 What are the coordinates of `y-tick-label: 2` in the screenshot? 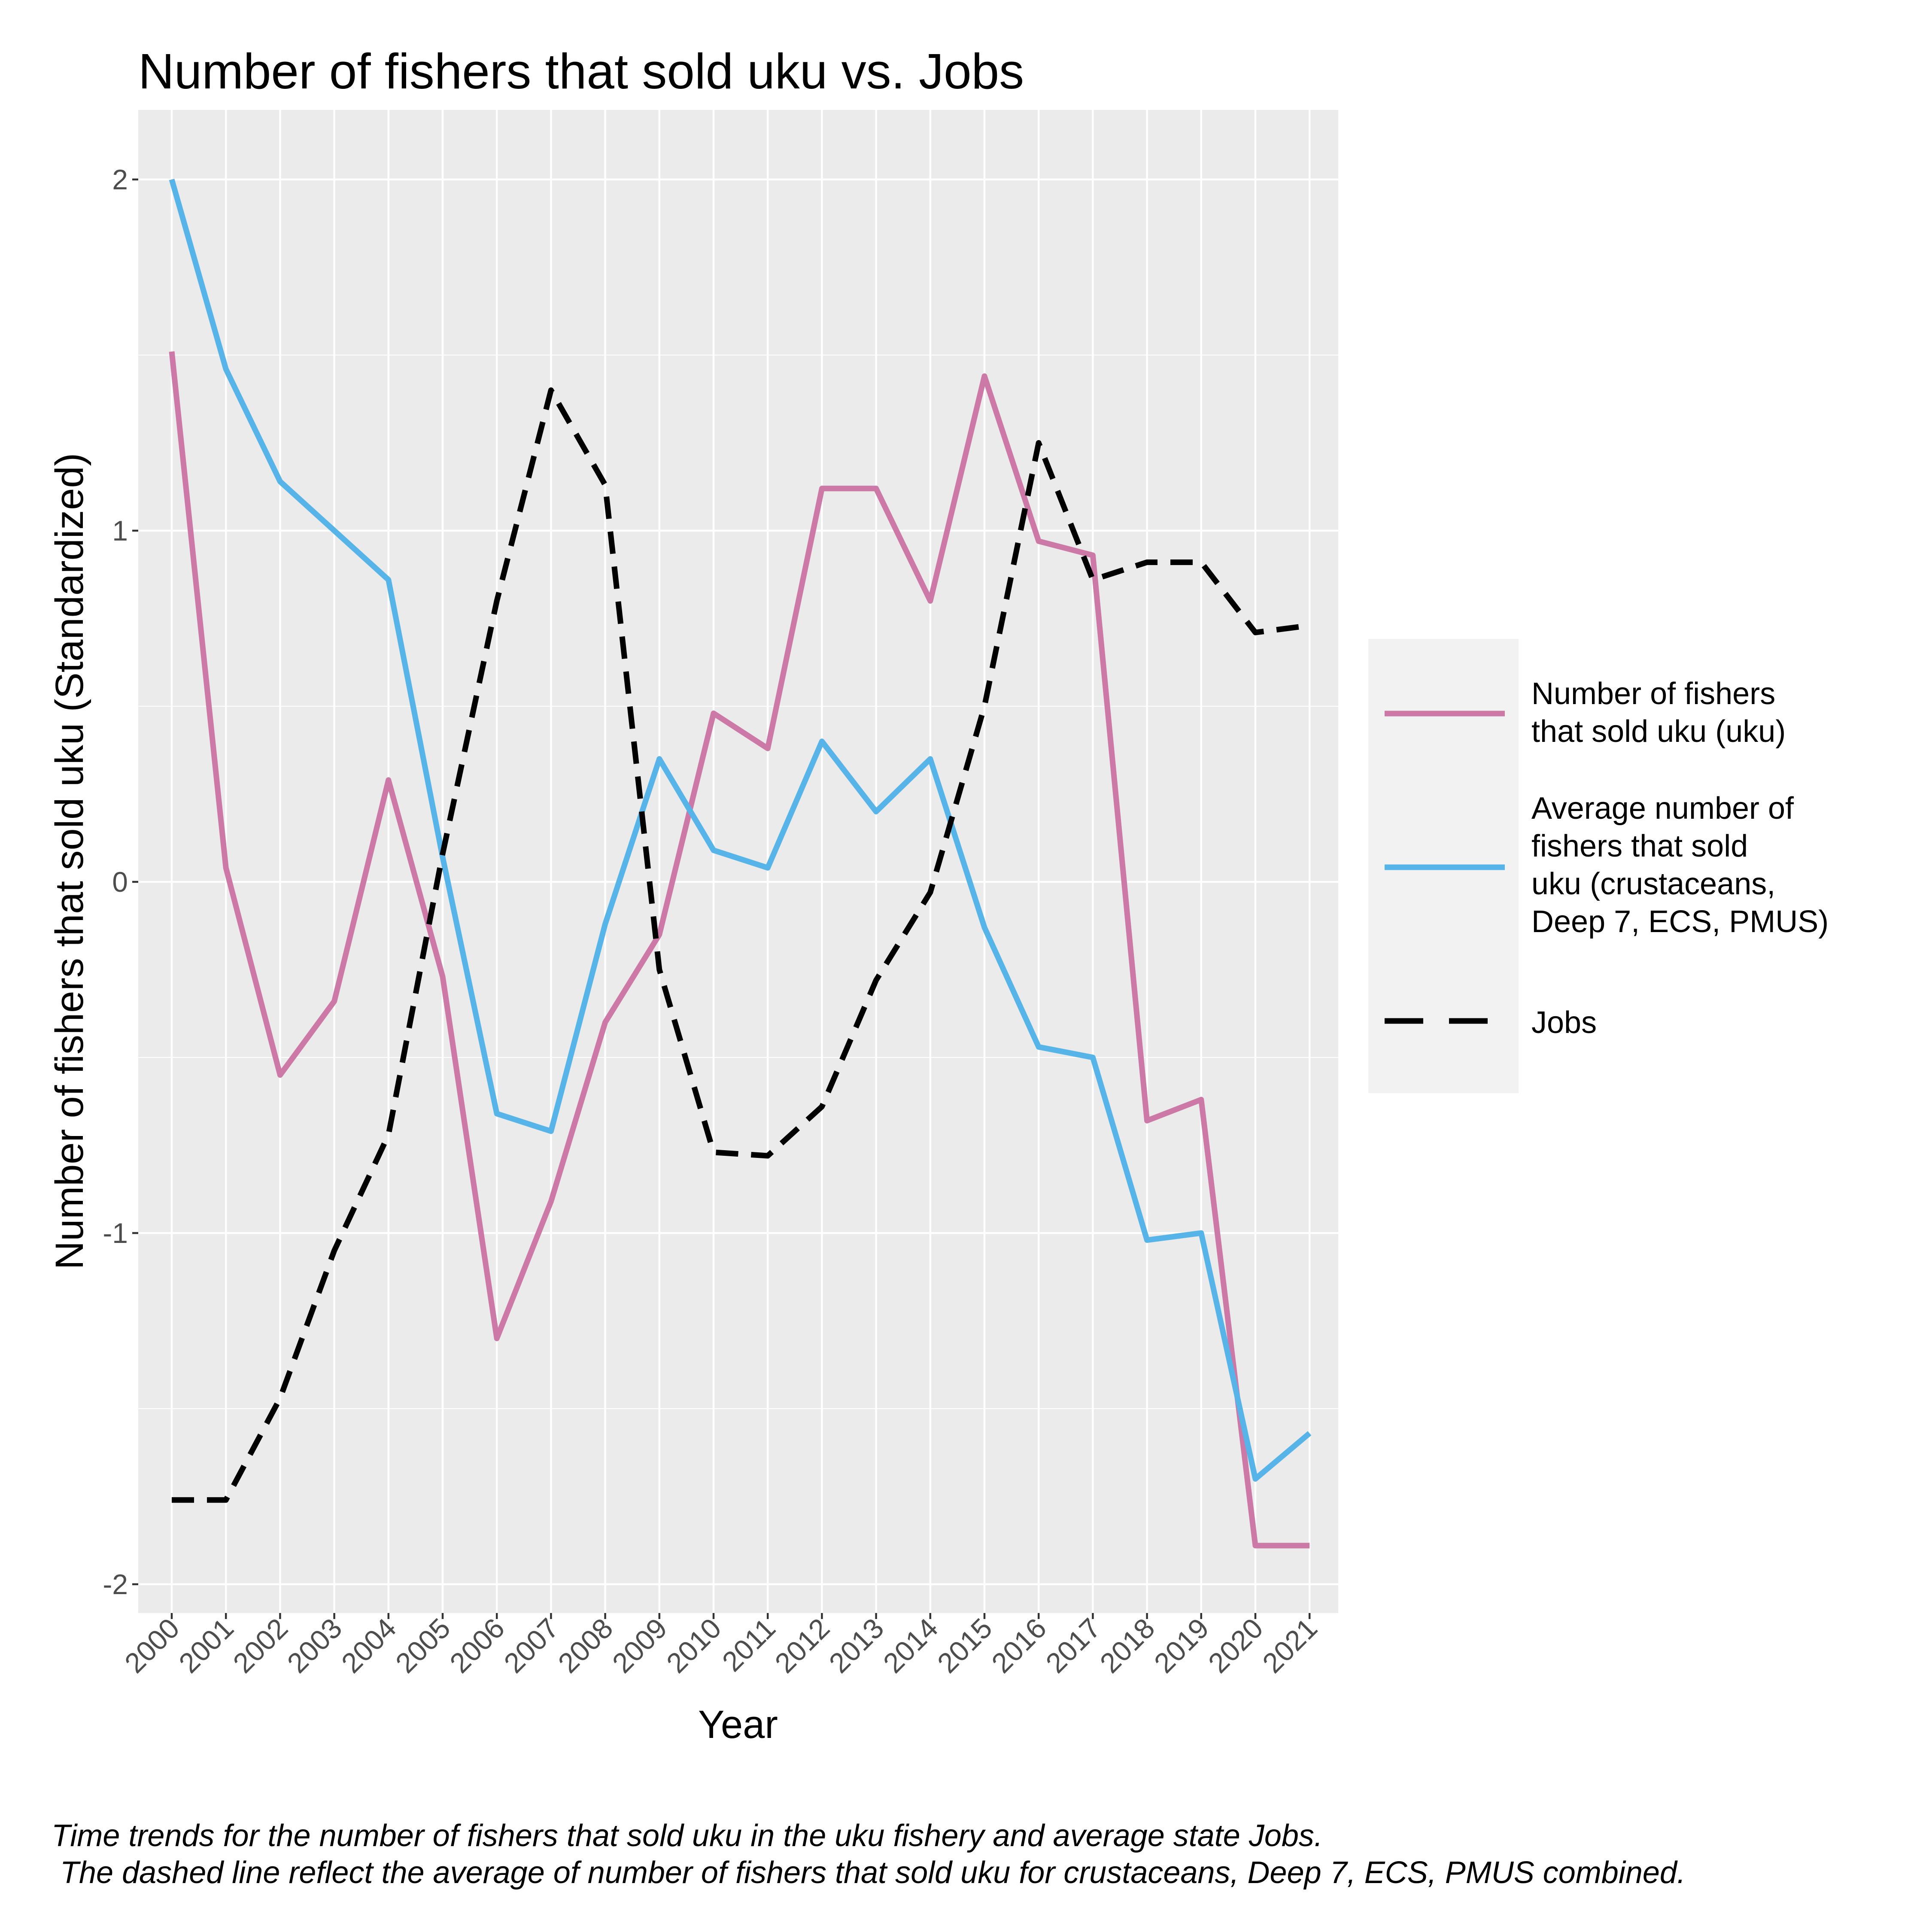 It's located at (120, 180).